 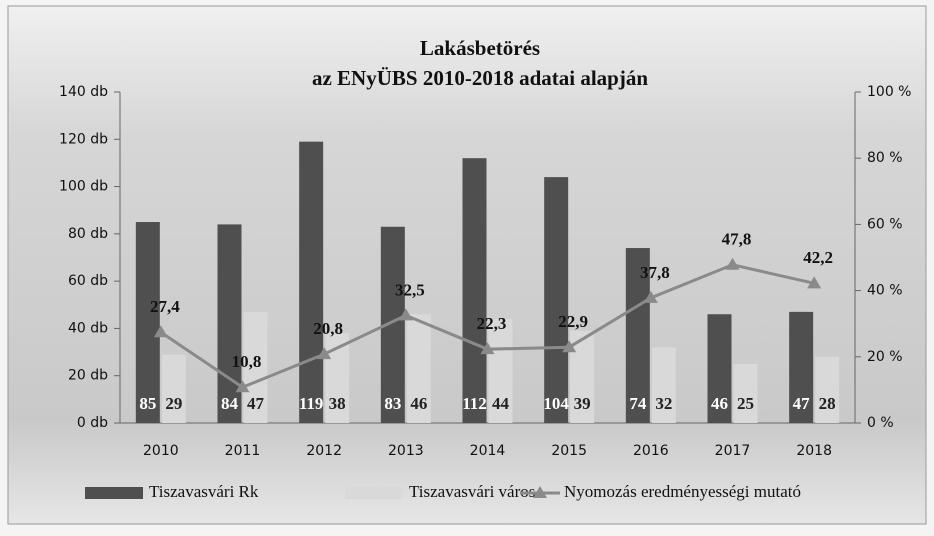 What do you see at coordinates (733, 451) in the screenshot?
I see `x-tick-label: 2017` at bounding box center [733, 451].